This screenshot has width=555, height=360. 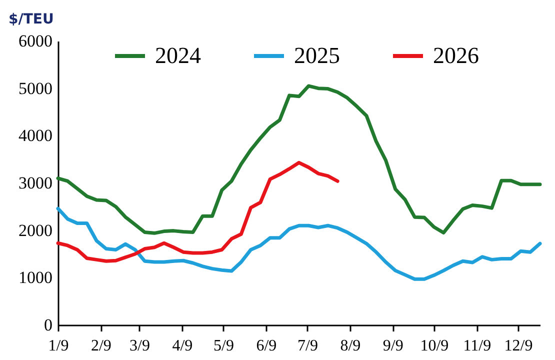 I want to click on y-tick-label: 3000, so click(x=35, y=183).